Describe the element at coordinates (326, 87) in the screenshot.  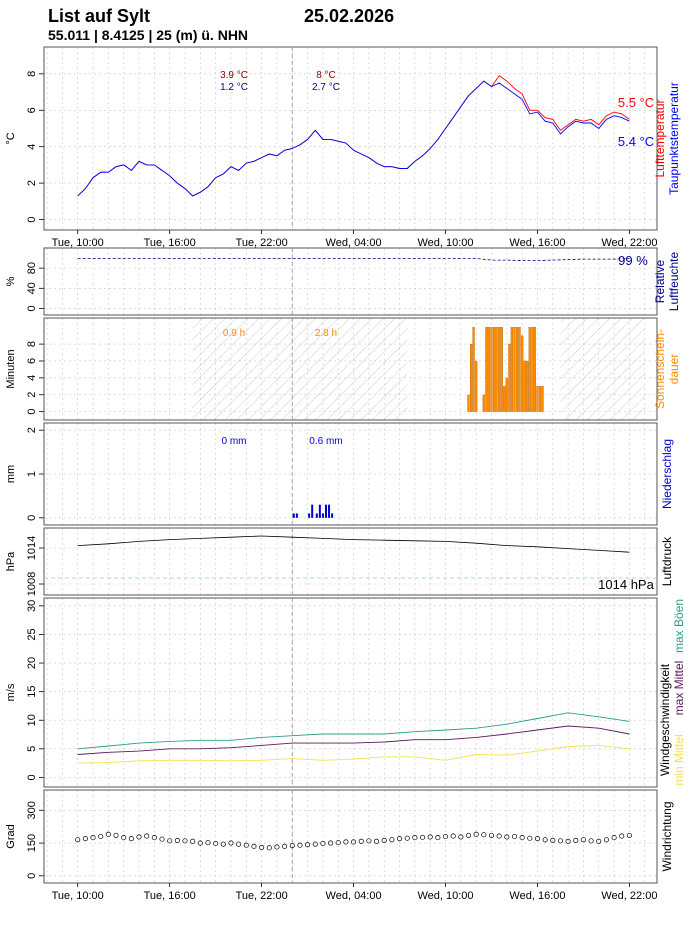
I see `max-dewpoint-annotation: 2.7 °C` at that location.